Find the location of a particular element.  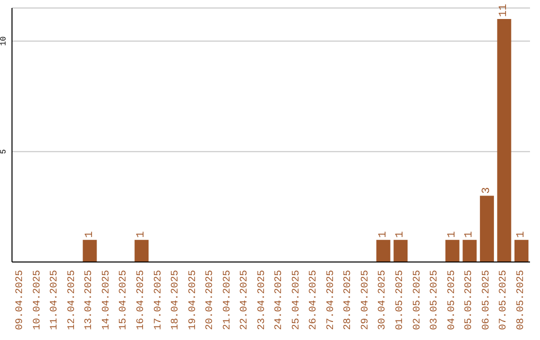

x-tick-label: 18.04.2025 is located at coordinates (176, 300).